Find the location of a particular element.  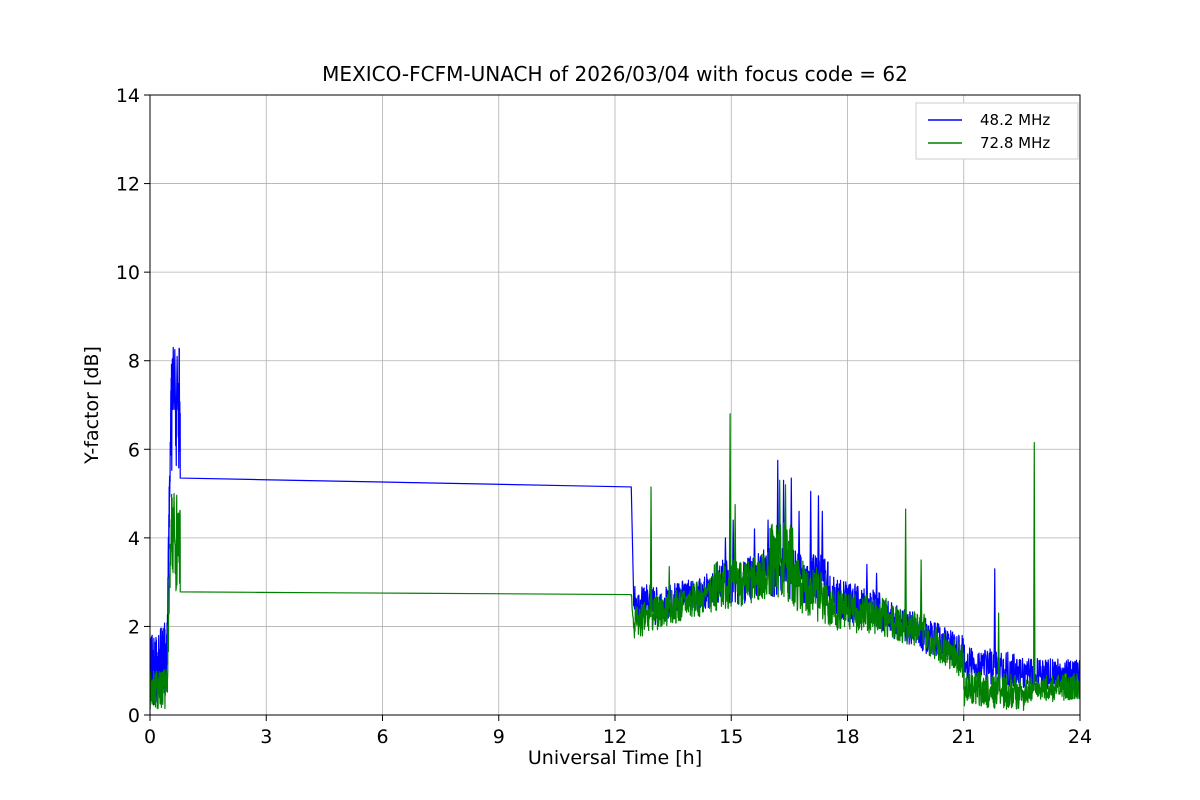

x-tick-label: 21 is located at coordinates (964, 737).